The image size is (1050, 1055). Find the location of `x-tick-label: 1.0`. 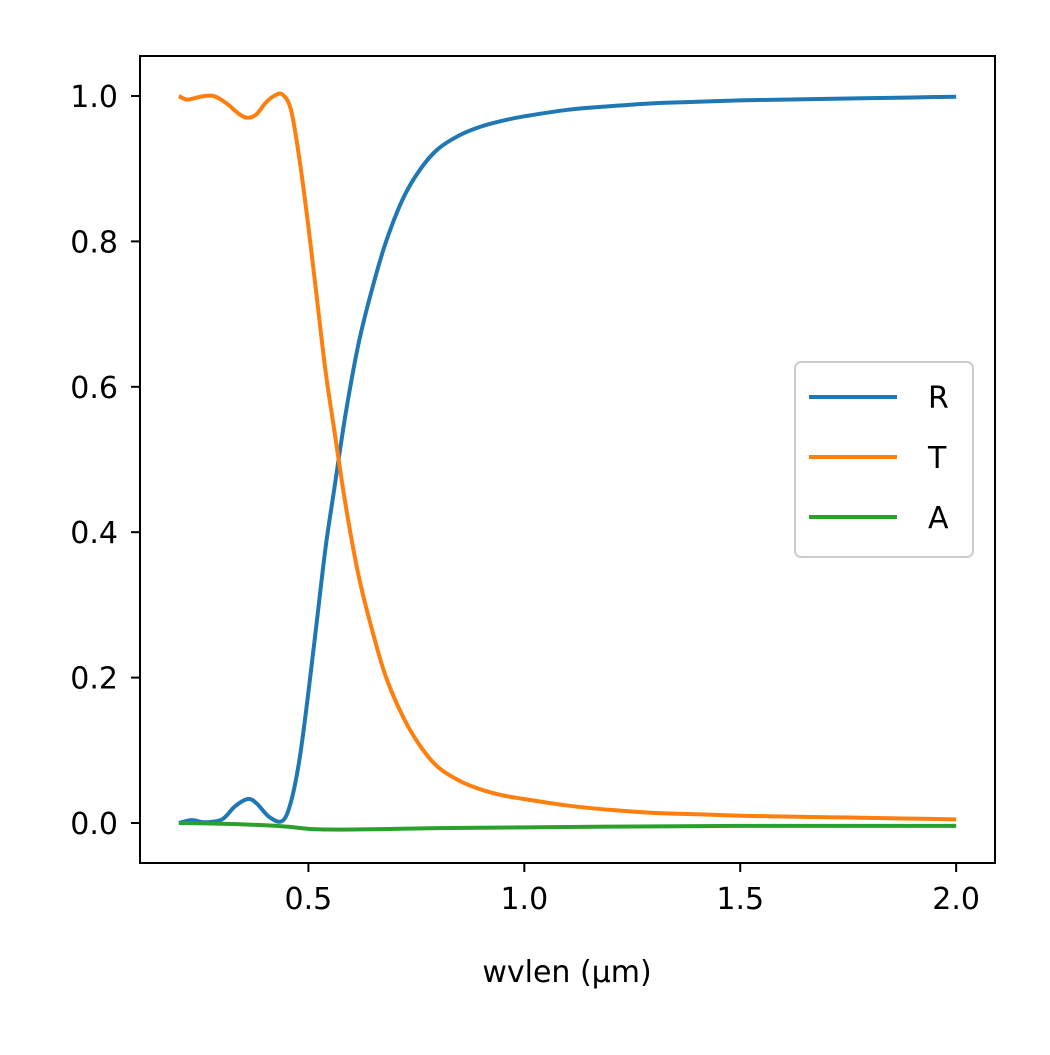

x-tick-label: 1.0 is located at coordinates (524, 899).